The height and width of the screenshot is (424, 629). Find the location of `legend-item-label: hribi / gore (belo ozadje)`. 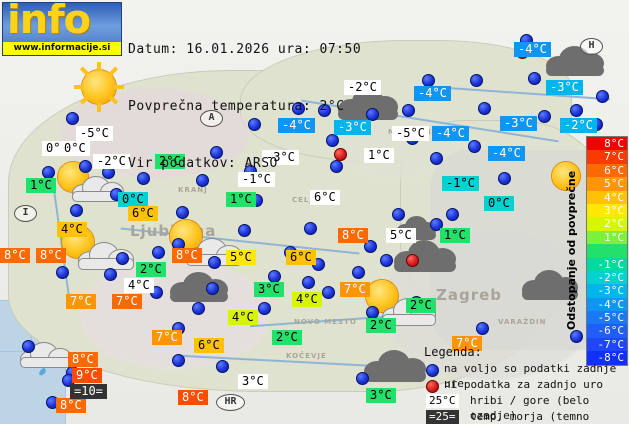

legend-item-label: hribi / gore (belo ozadje) is located at coordinates (530, 408).